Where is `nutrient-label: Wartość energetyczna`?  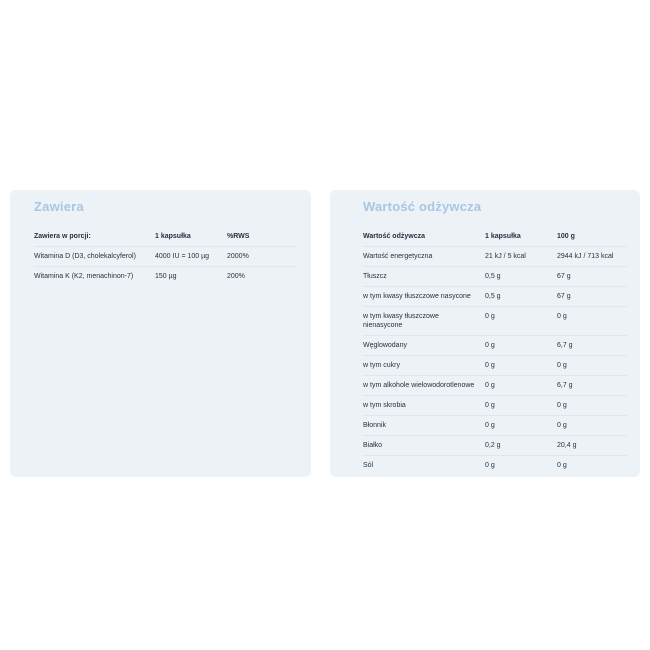
nutrient-label: Wartość energetyczna is located at coordinates (398, 256).